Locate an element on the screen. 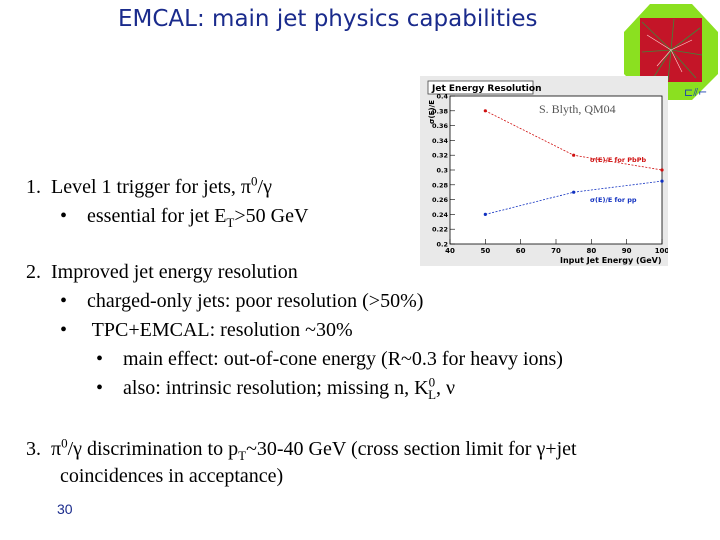 The height and width of the screenshot is (540, 720). slide-title: EMCAL: main jet physics capabilities is located at coordinates (328, 19).